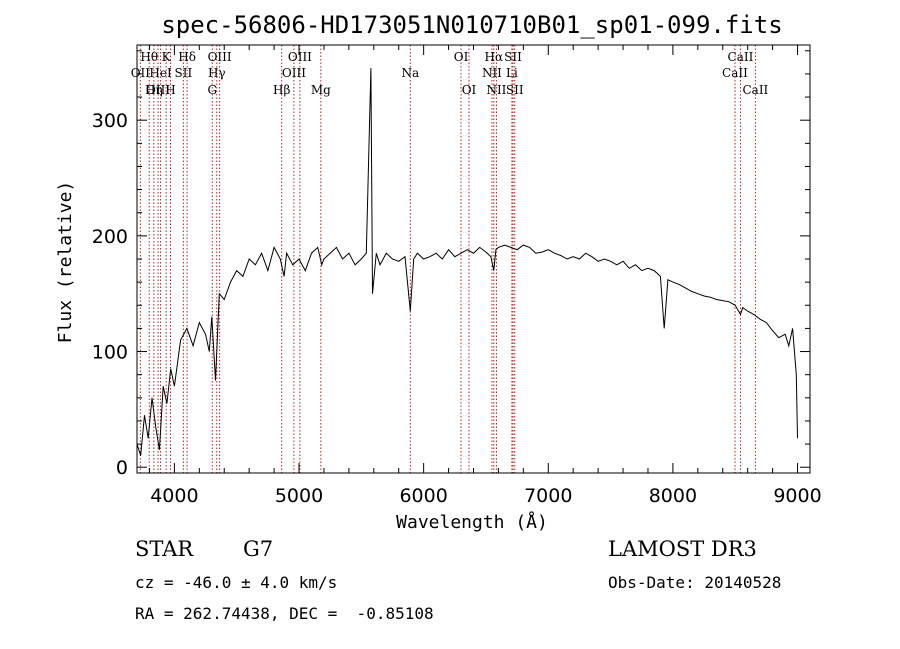  I want to click on y-tick-label: 200, so click(110, 237).